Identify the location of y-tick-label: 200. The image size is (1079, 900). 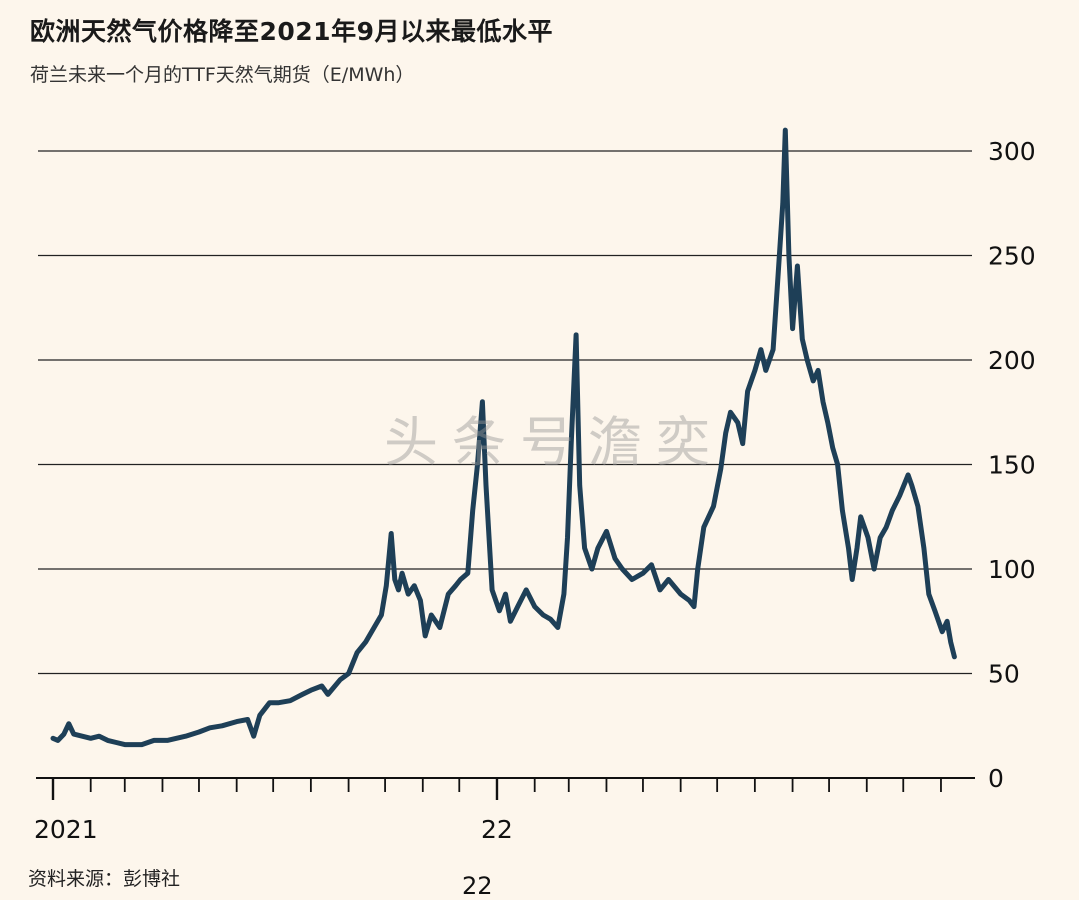
(1012, 360).